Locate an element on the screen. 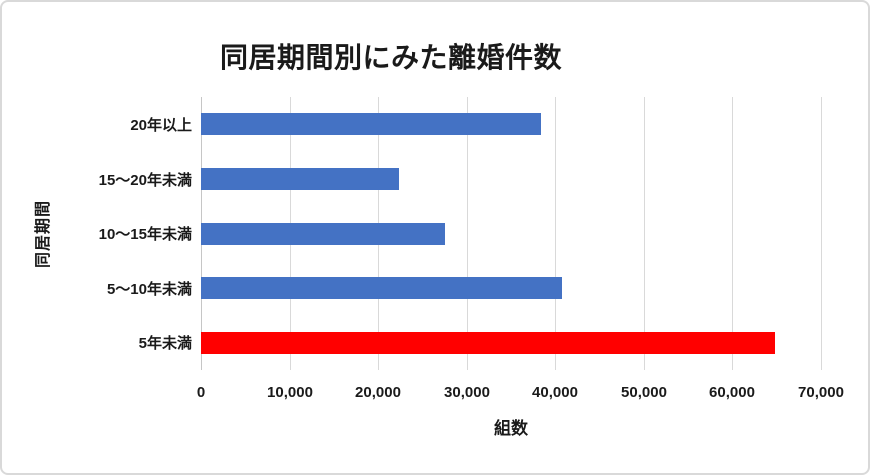  category-label-4: 5年未満 is located at coordinates (165, 343).